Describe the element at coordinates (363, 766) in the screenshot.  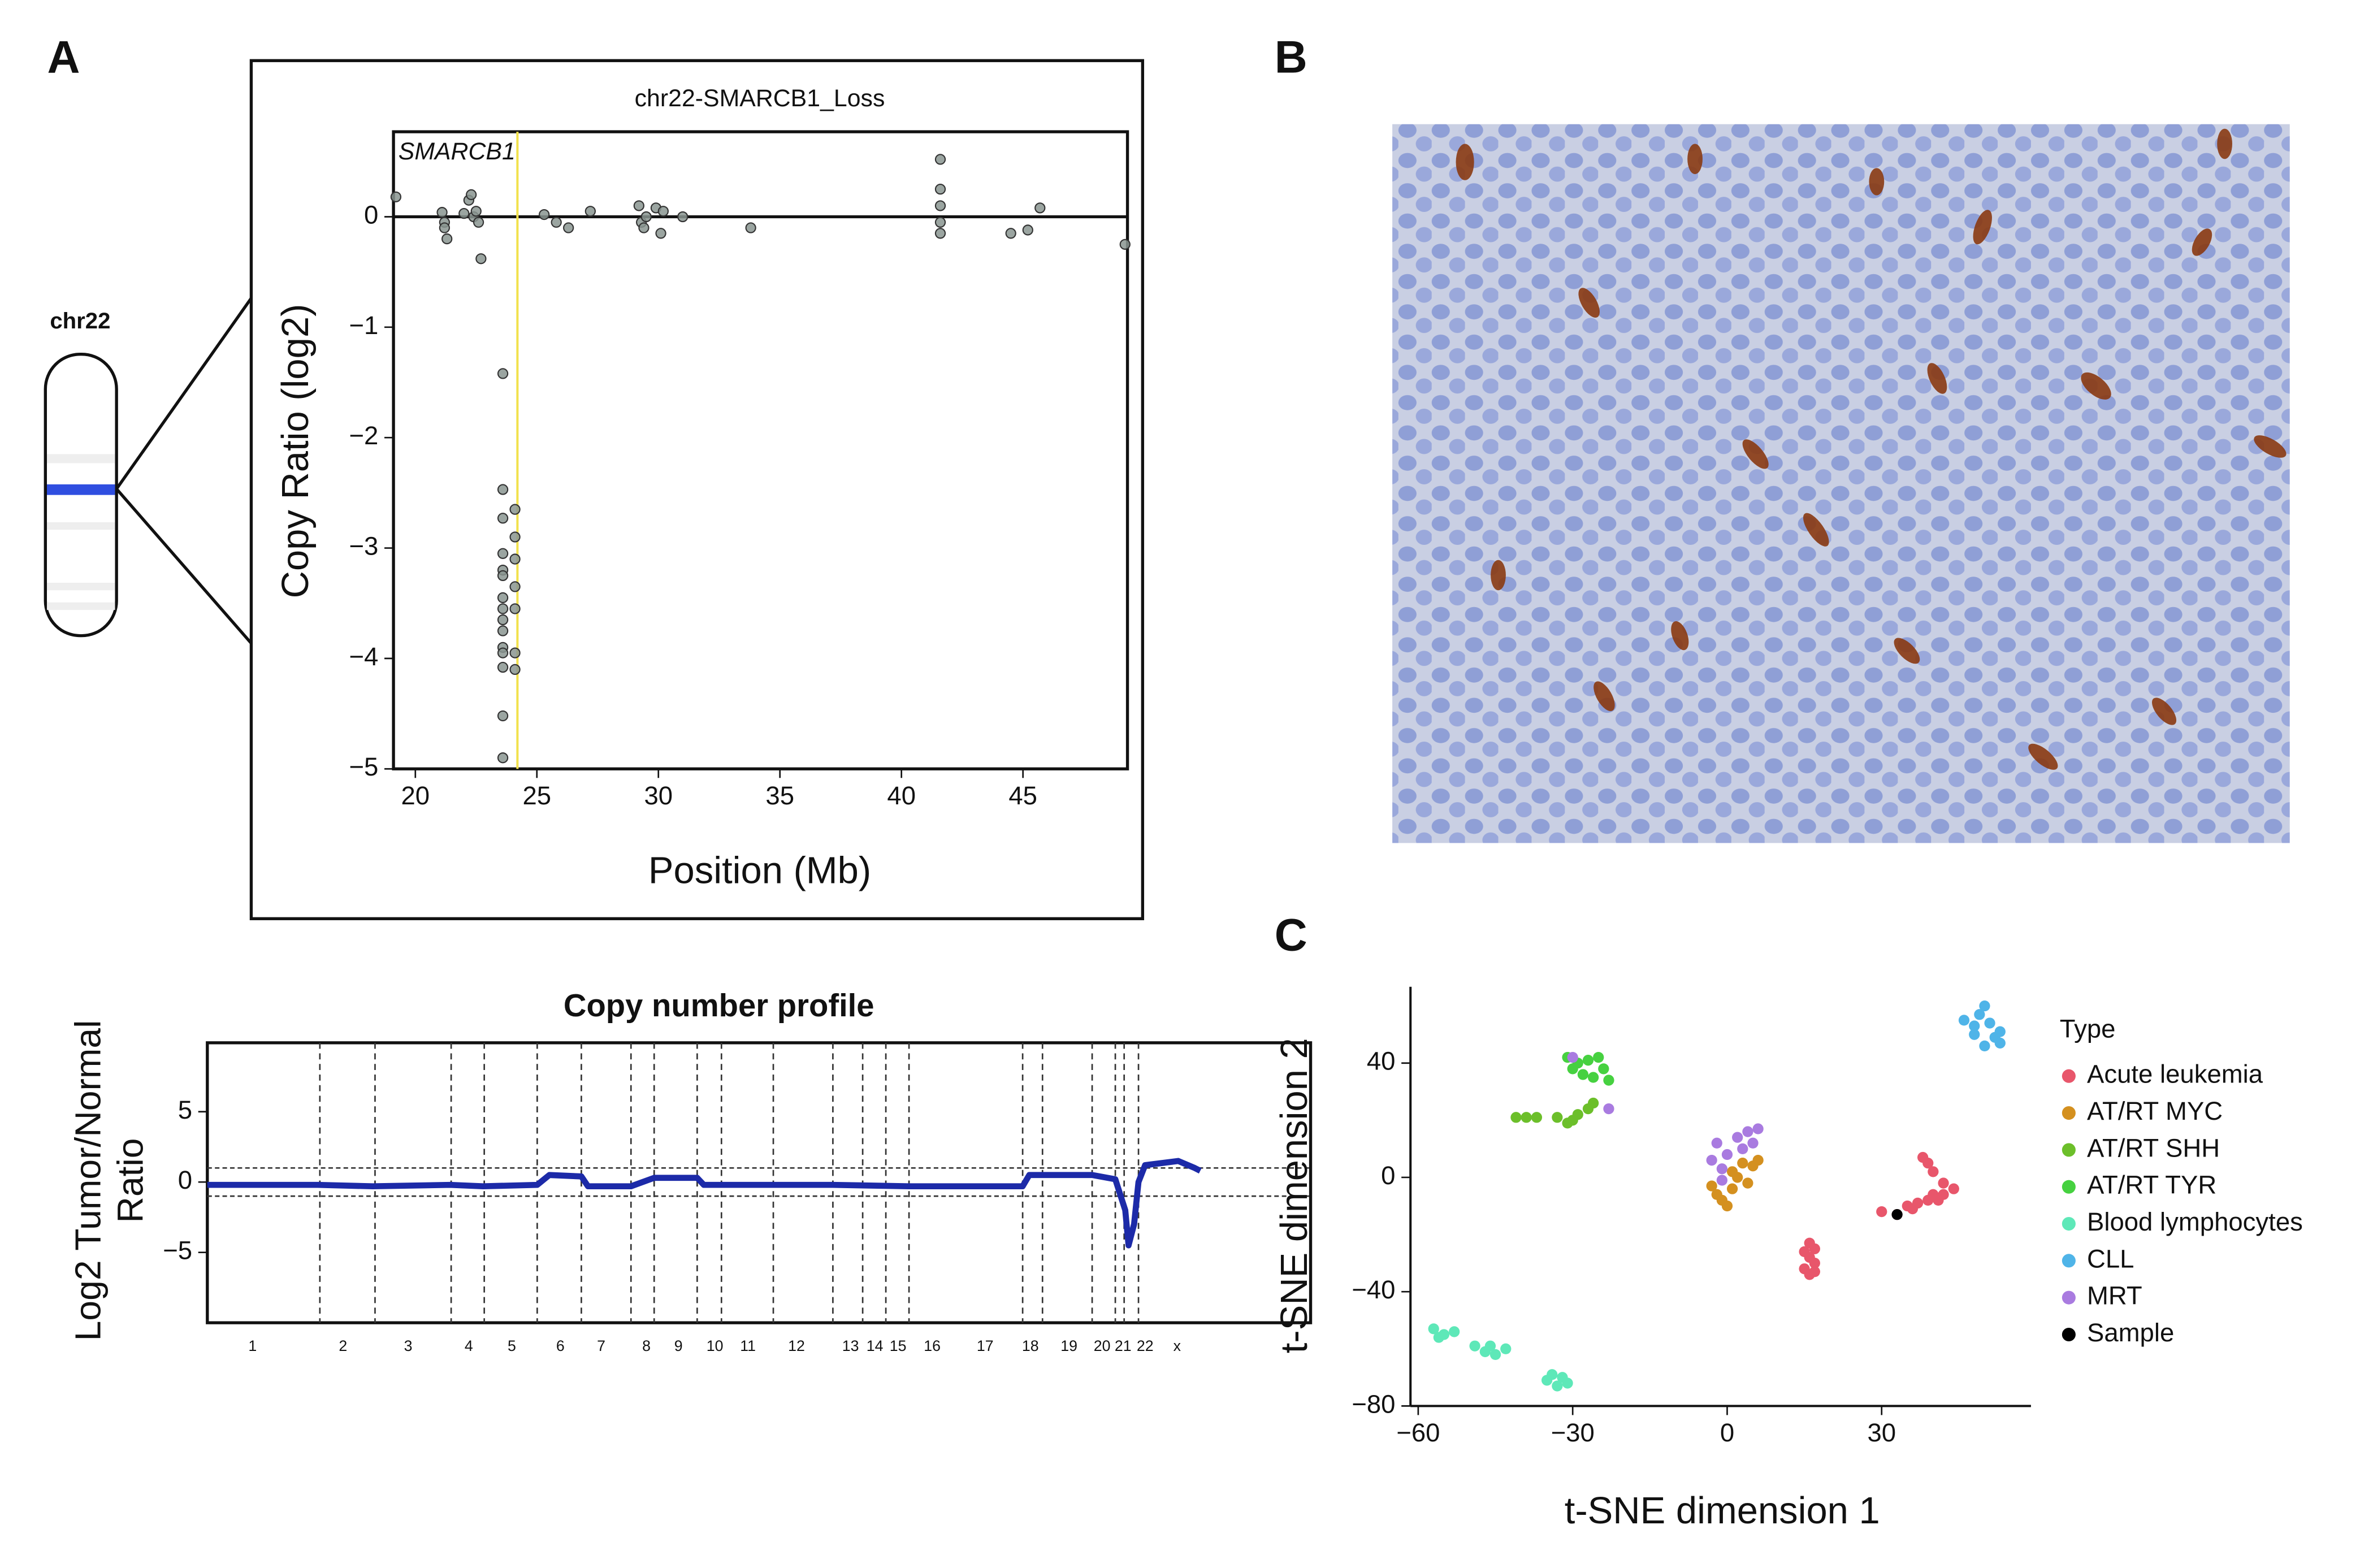
I see `y-tick-label: −5` at that location.